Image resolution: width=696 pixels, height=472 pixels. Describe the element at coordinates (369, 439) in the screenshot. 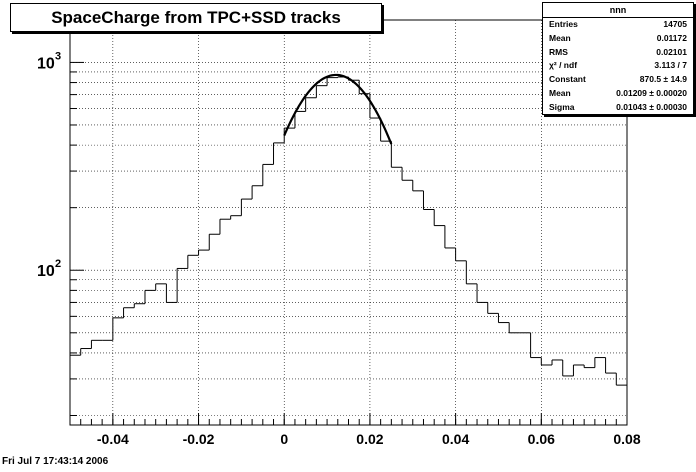

I see `x-tick-label: 0.02` at that location.